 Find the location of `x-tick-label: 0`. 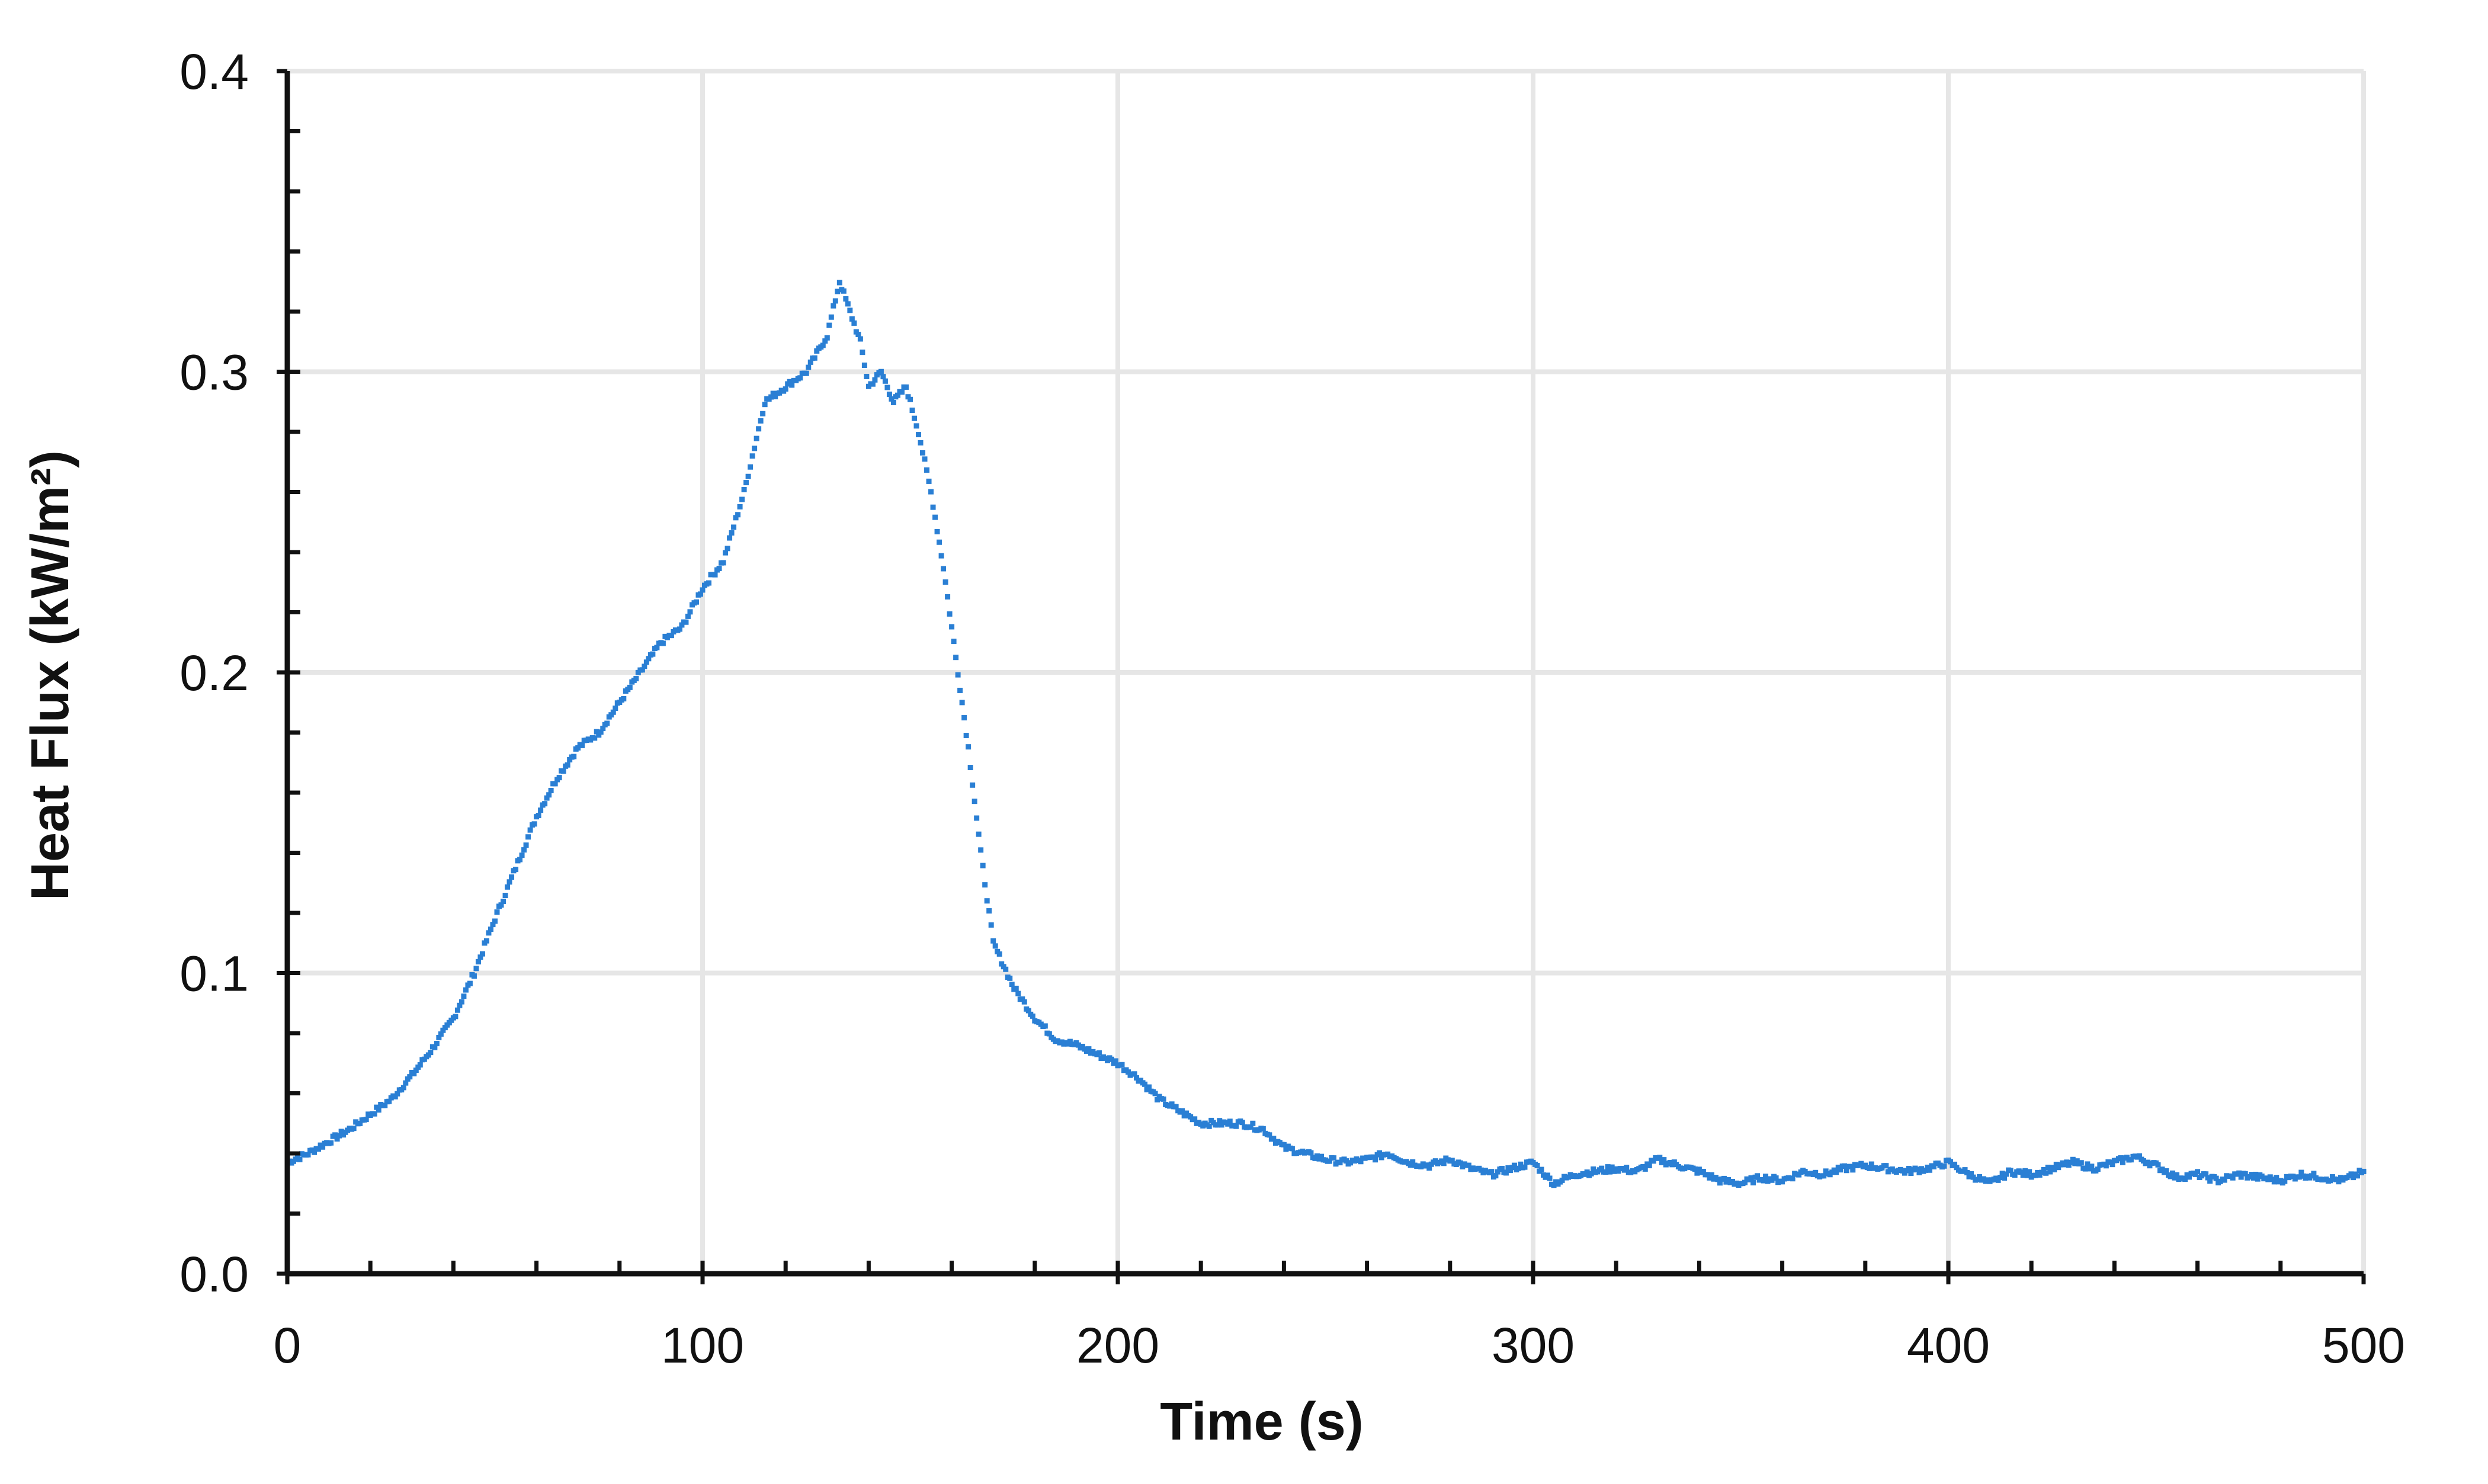

x-tick-label: 0 is located at coordinates (288, 1345).